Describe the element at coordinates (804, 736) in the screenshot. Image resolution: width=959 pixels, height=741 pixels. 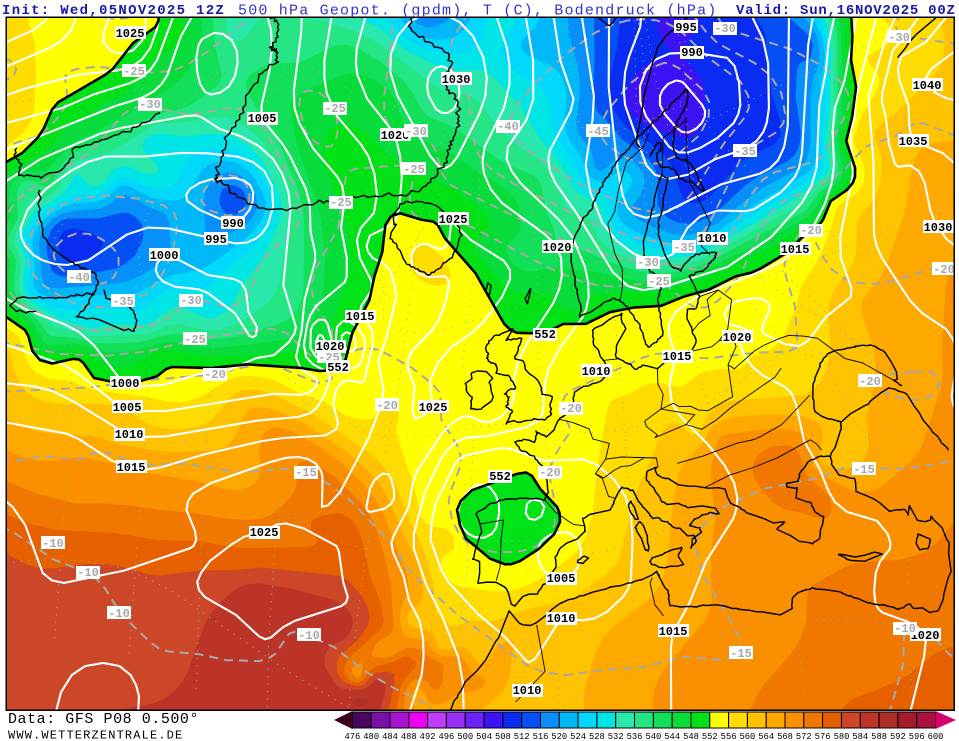
I see `svg-text: 572` at that location.